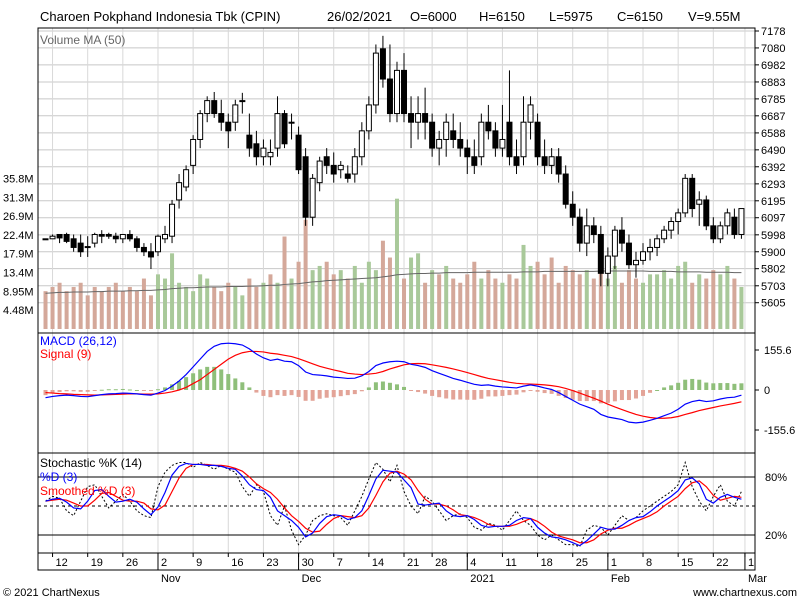  What do you see at coordinates (776, 536) in the screenshot?
I see `stoch-tick-label: 20%` at bounding box center [776, 536].